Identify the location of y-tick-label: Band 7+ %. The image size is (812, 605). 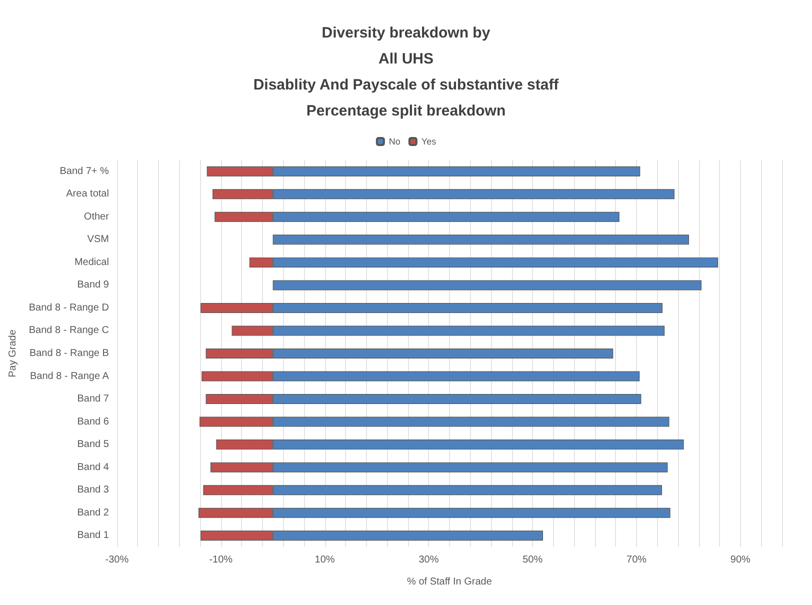
(85, 171).